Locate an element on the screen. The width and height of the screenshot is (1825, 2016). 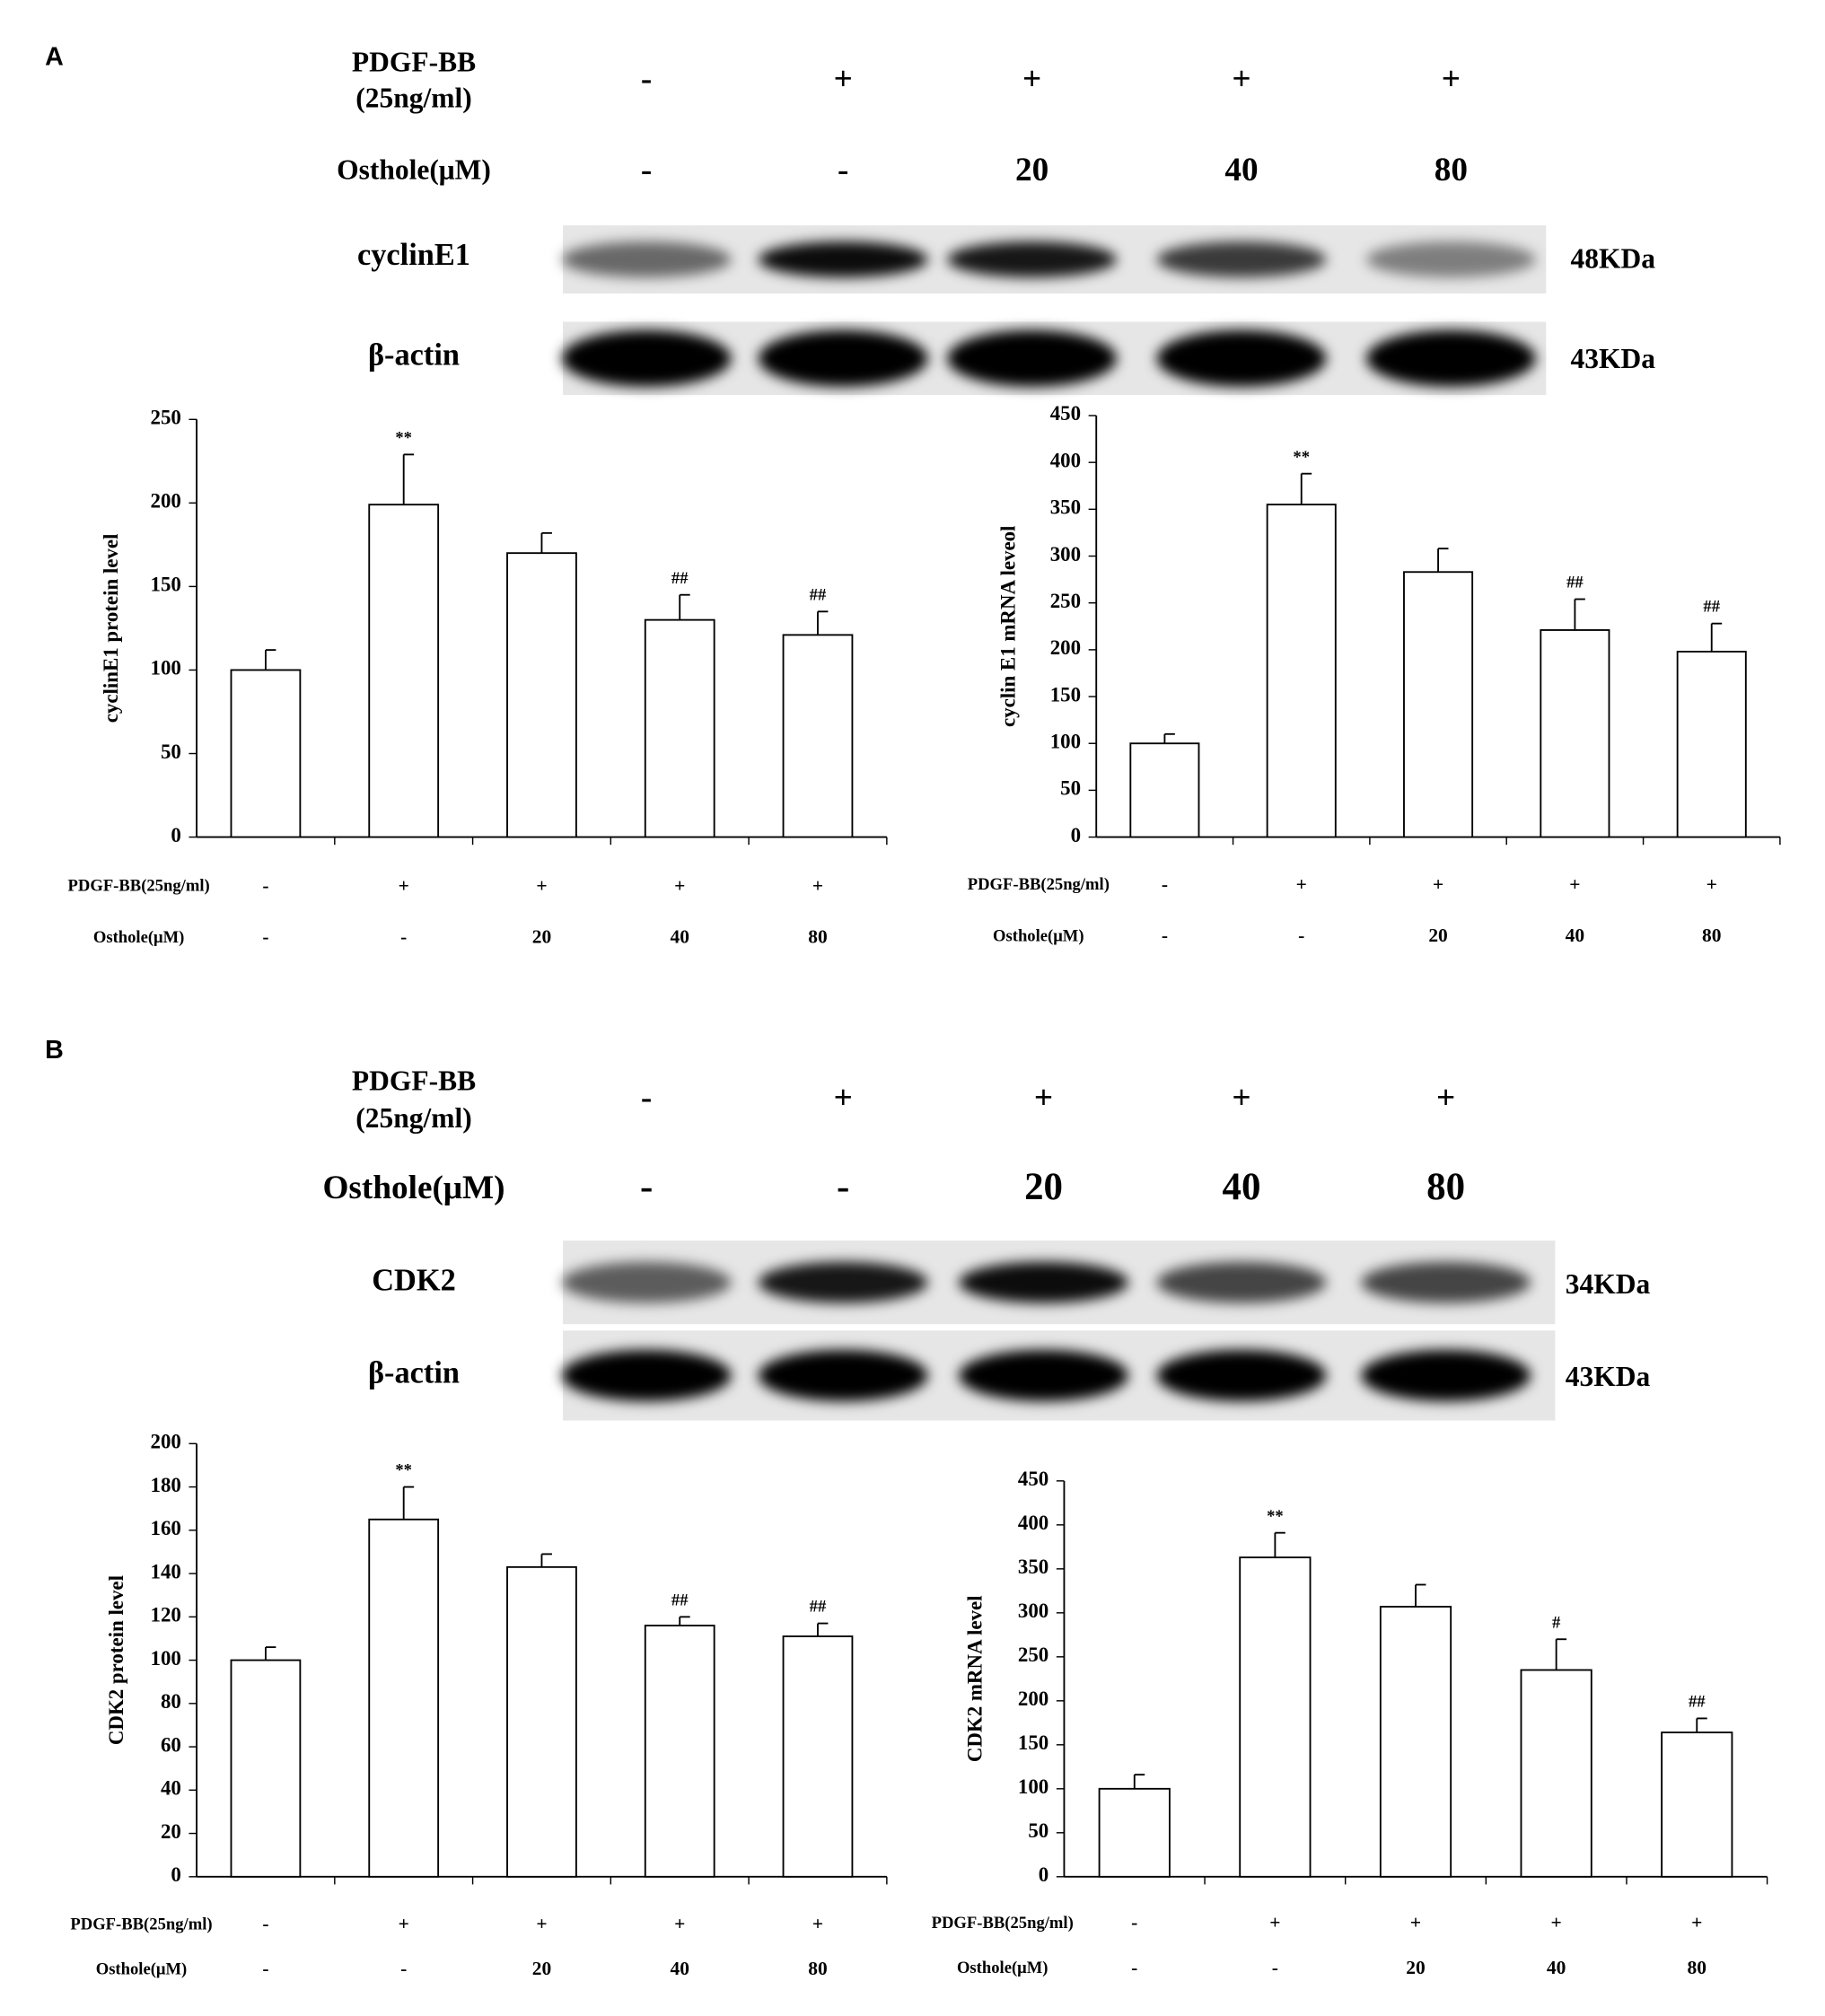
band-size: 48KDa is located at coordinates (1613, 258).